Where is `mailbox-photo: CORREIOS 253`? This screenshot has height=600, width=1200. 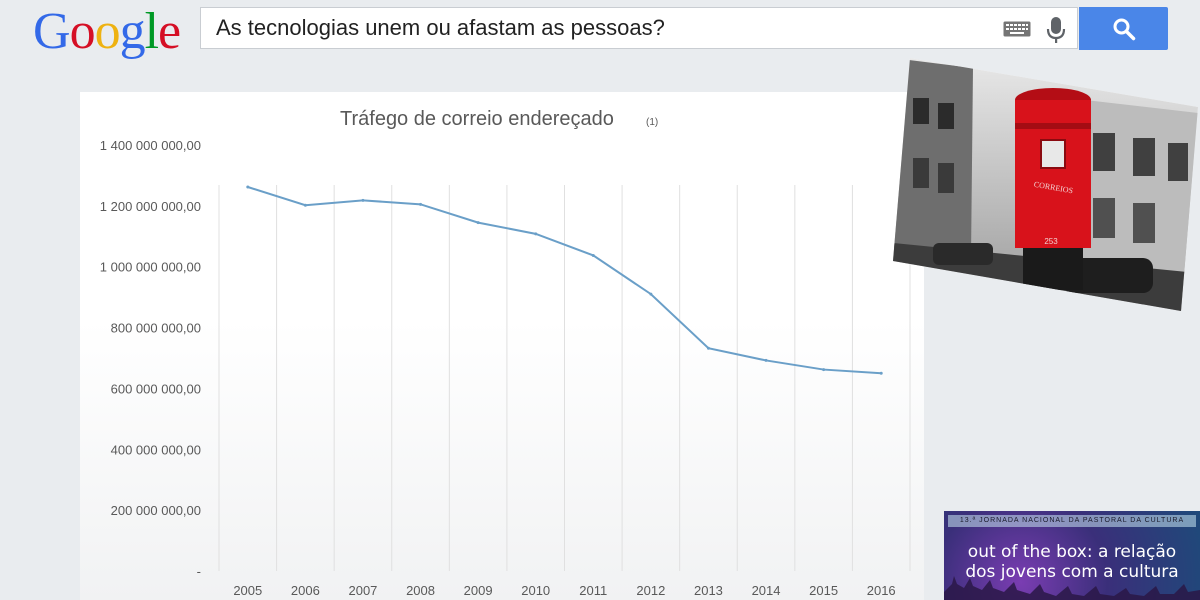 mailbox-photo: CORREIOS 253 is located at coordinates (1045, 184).